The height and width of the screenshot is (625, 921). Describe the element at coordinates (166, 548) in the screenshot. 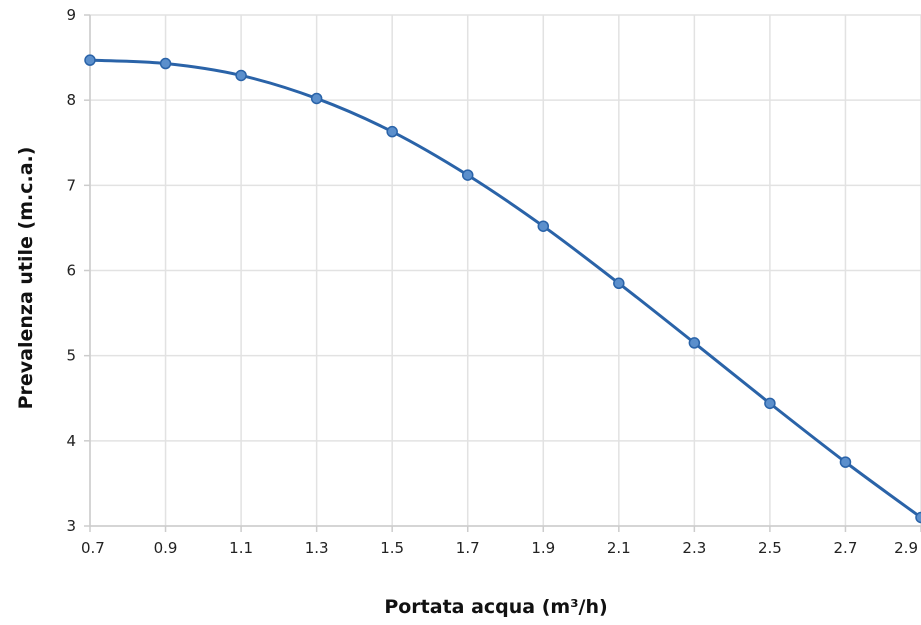

I see `x-tick-label: 0.9` at that location.